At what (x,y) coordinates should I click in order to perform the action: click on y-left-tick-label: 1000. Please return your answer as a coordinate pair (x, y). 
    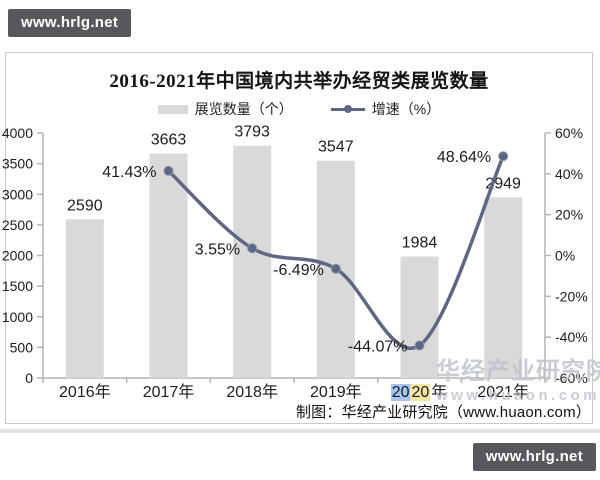
    Looking at the image, I should click on (17, 317).